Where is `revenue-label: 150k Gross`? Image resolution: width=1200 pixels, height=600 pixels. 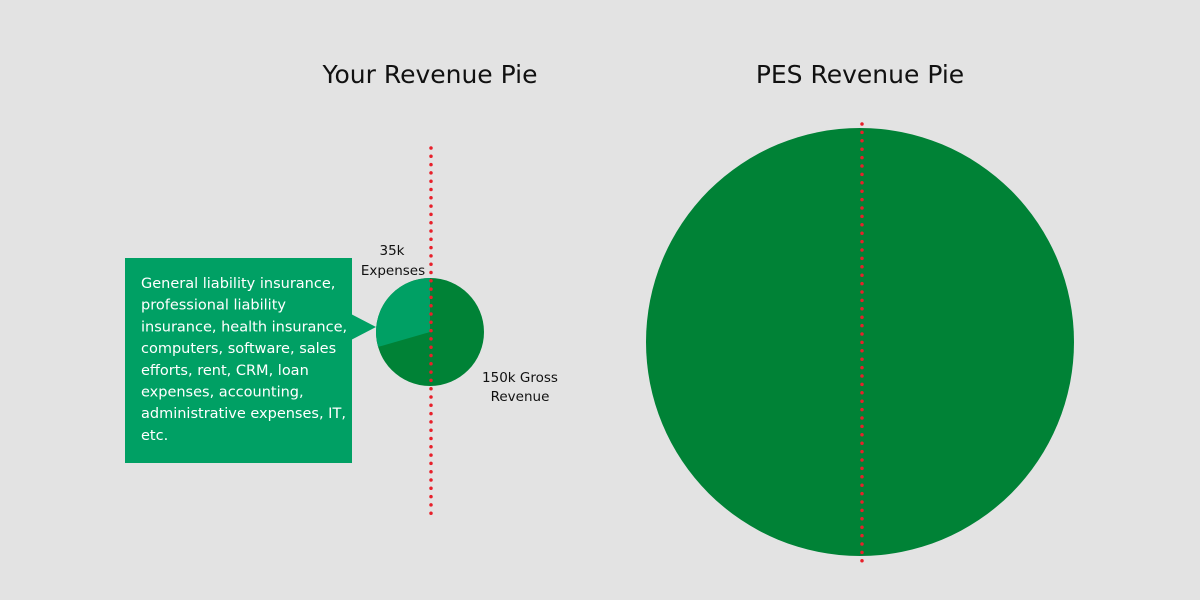
revenue-label: 150k Gross is located at coordinates (520, 378).